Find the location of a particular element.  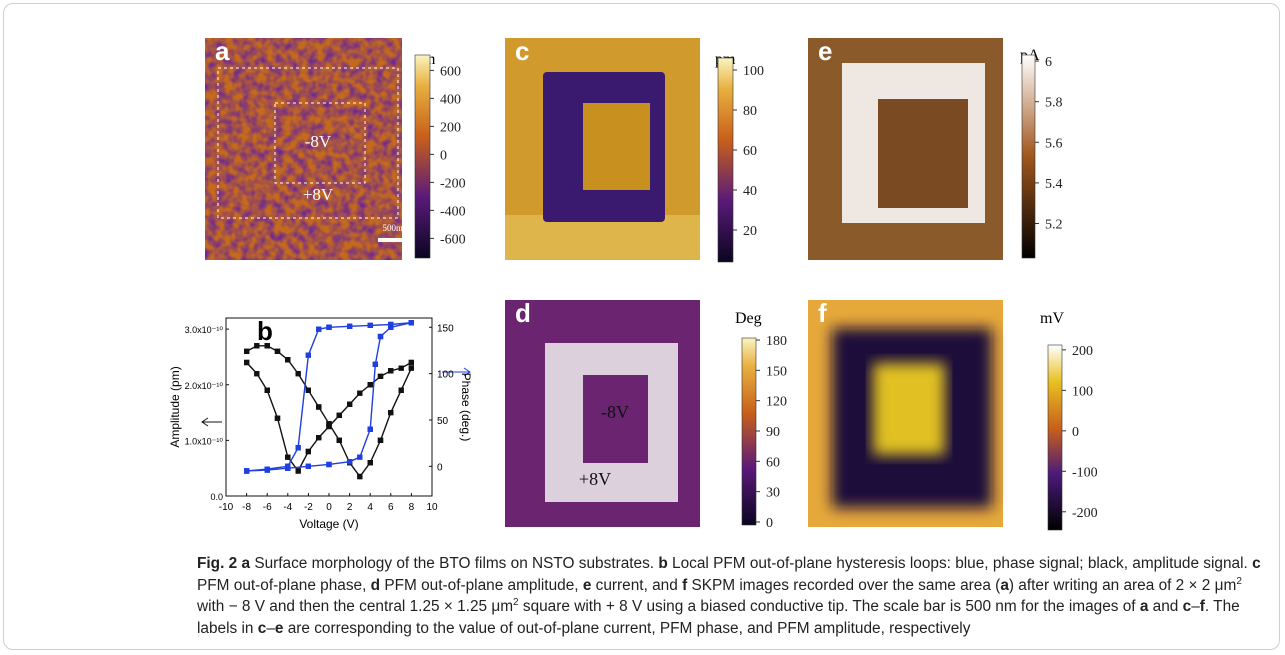

panel-label: a is located at coordinates (222, 51).